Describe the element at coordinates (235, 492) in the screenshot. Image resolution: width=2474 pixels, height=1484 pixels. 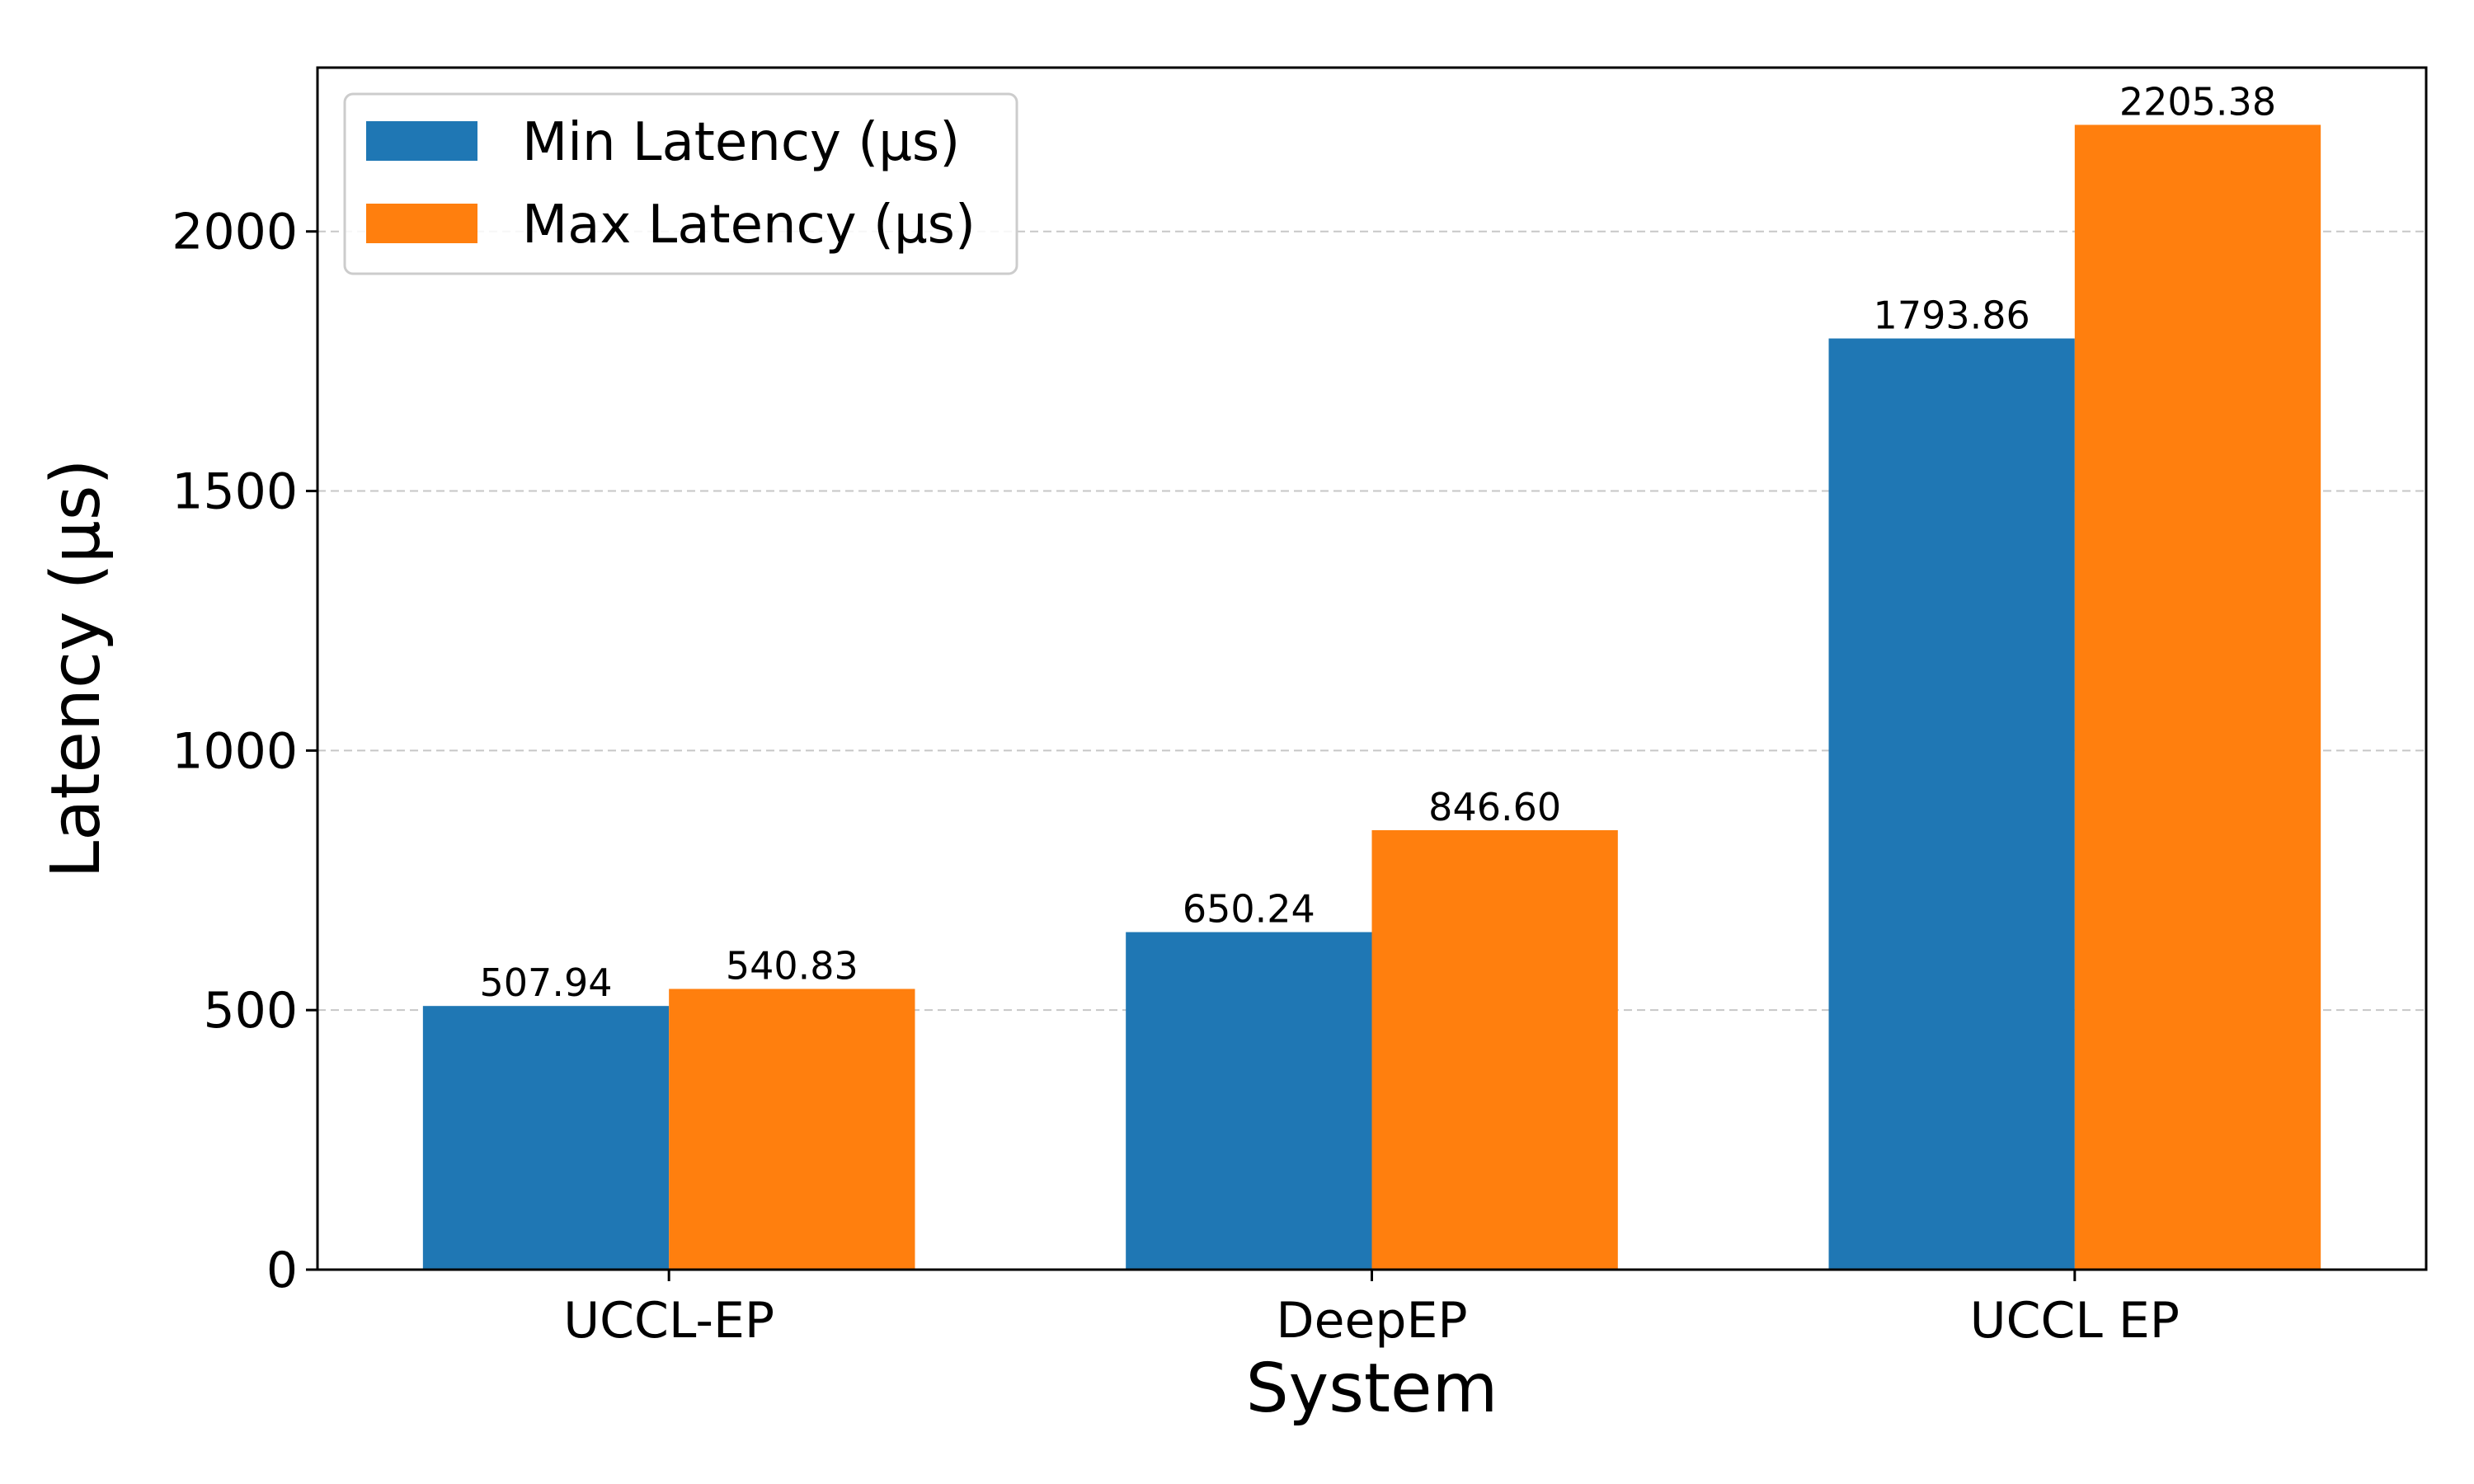
I see `y-tick-label-1500: 1500` at that location.